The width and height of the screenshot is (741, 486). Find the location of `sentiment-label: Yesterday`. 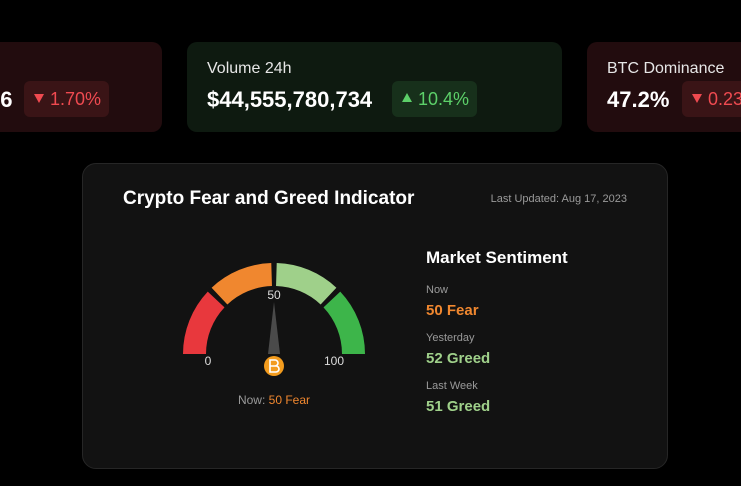

sentiment-label: Yesterday is located at coordinates (450, 338).